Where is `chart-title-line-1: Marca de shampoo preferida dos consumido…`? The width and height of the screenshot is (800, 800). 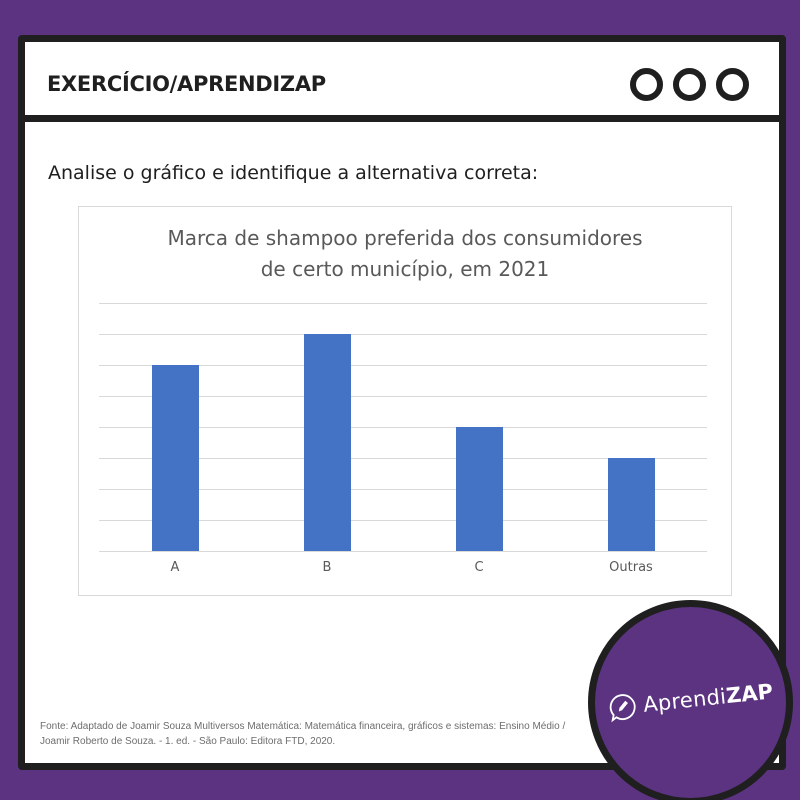 chart-title-line-1: Marca de shampoo preferida dos consumido… is located at coordinates (405, 238).